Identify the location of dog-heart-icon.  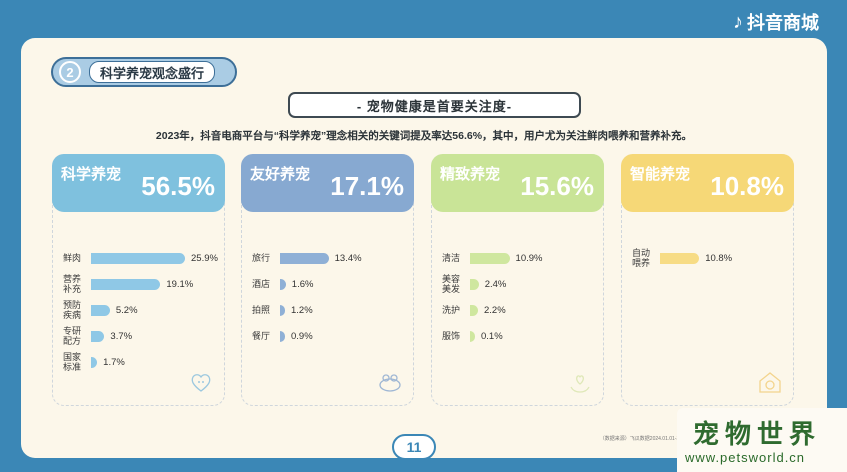
(201, 382).